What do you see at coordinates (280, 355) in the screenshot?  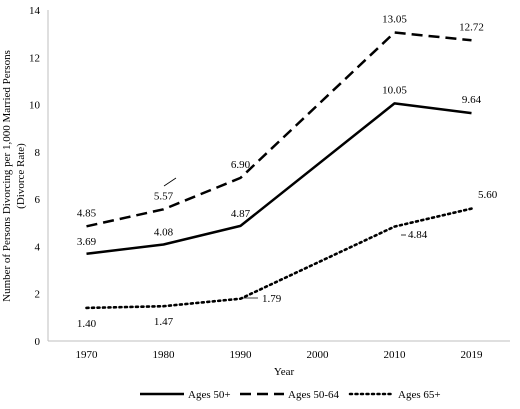 I see `x-tick-labels: 1970 1980 1990 2000 2010 2019` at bounding box center [280, 355].